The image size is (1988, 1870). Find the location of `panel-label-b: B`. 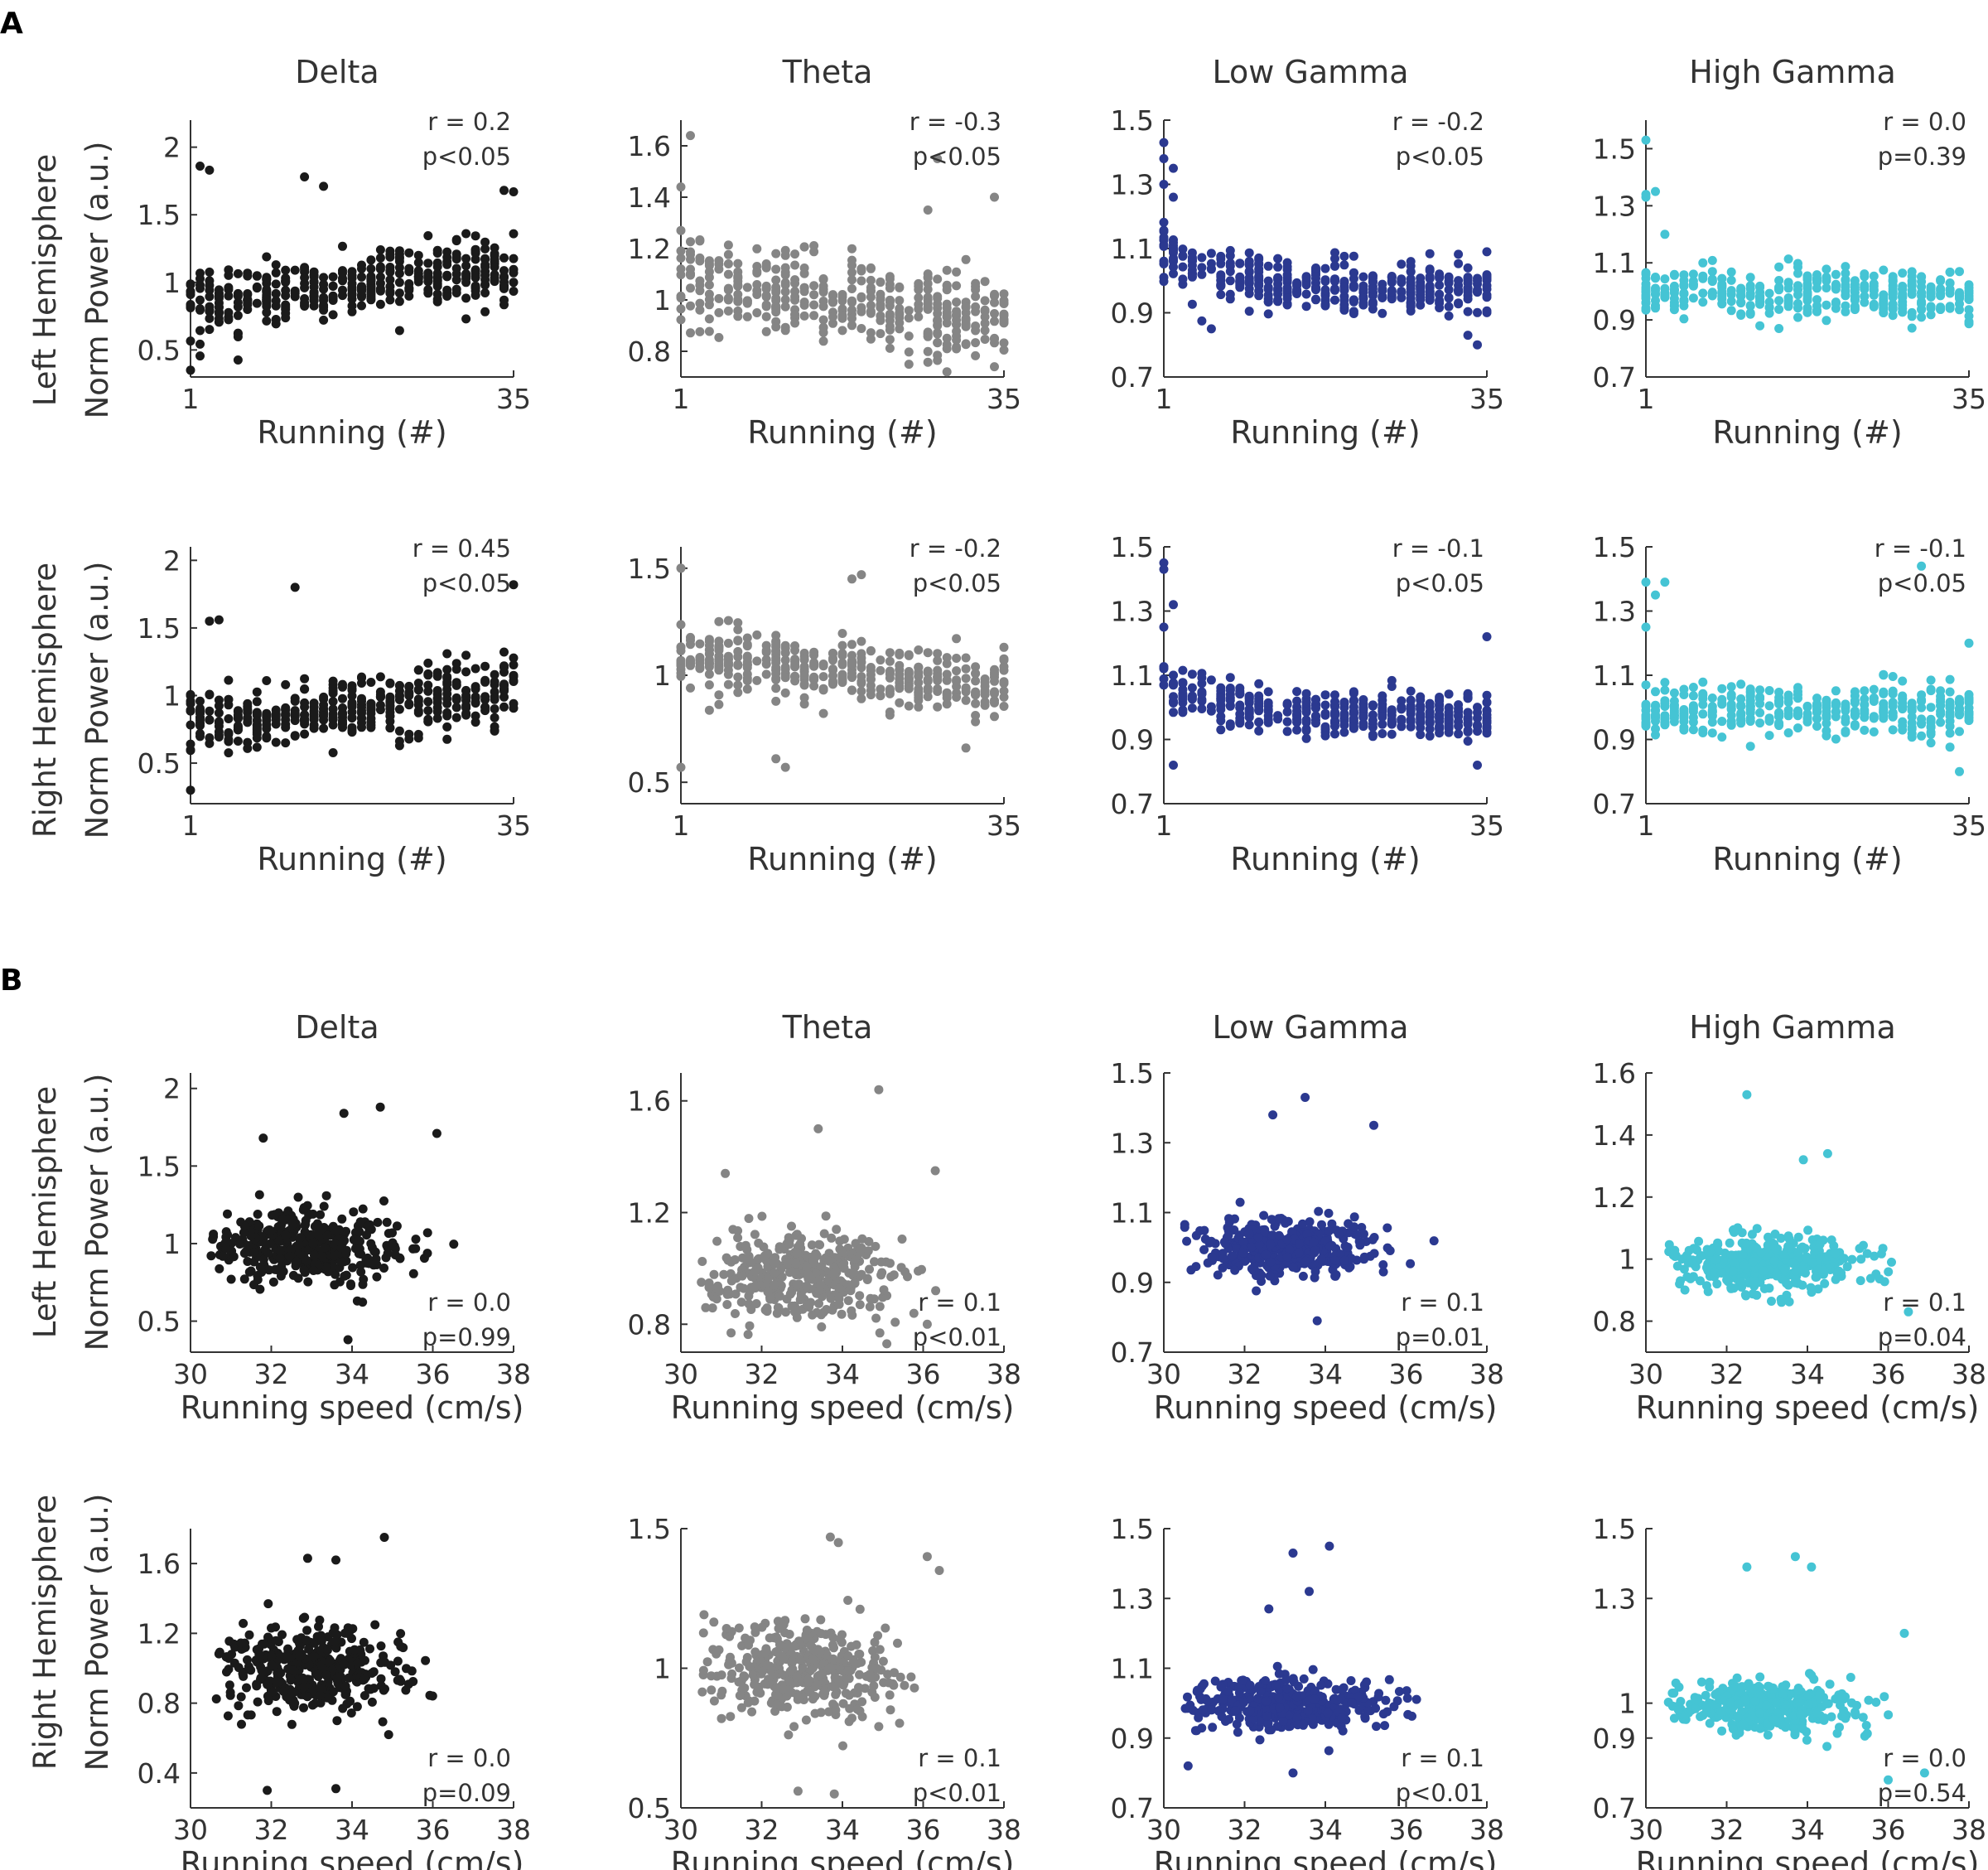

panel-label-b: B is located at coordinates (11, 981).